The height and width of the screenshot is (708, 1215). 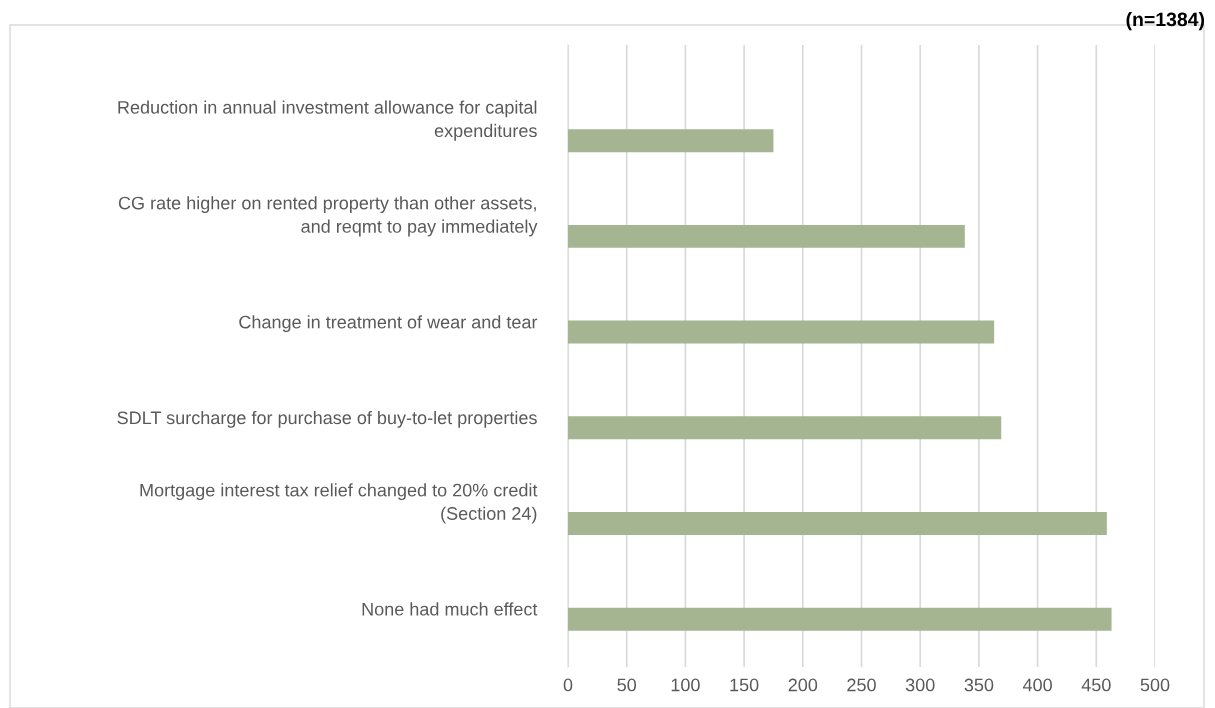 What do you see at coordinates (803, 685) in the screenshot?
I see `x-tick-label: 200` at bounding box center [803, 685].